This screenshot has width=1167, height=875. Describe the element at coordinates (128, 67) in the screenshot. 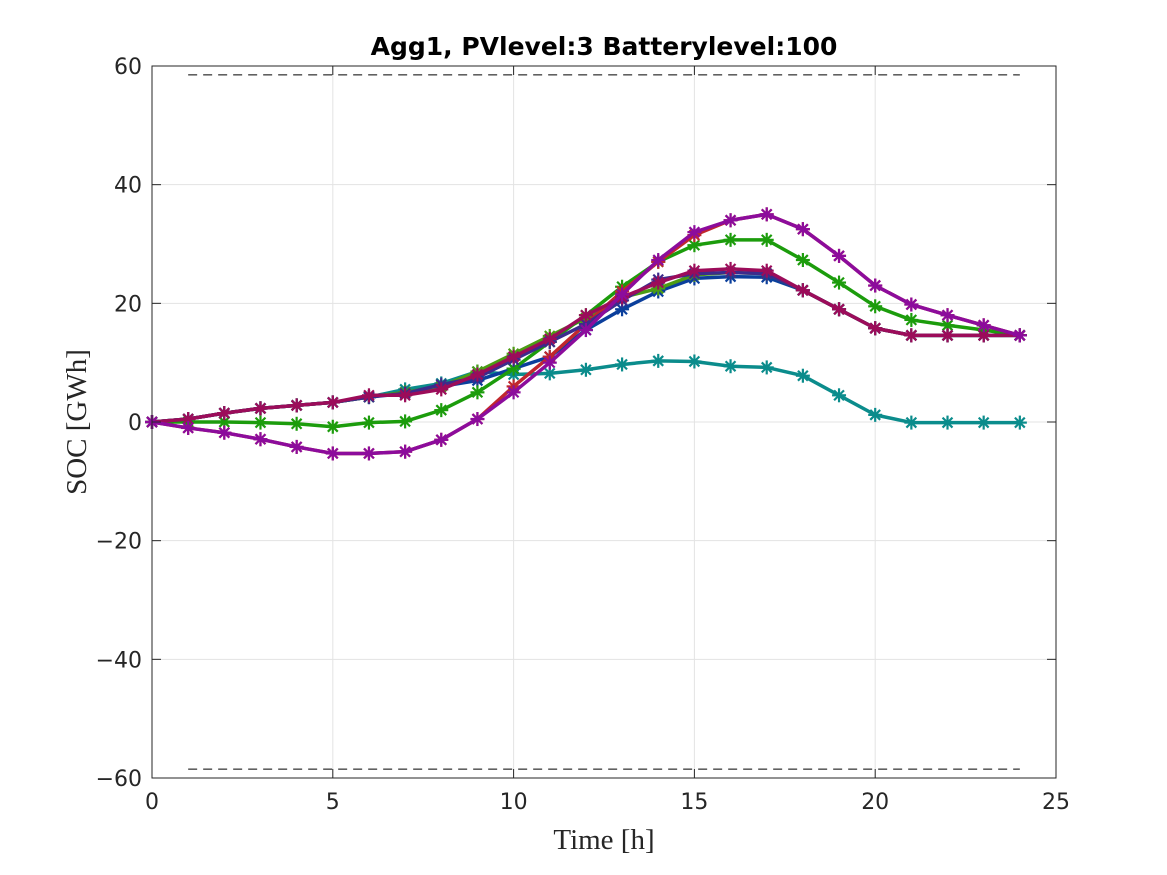

I see `y-tick-label: 60` at that location.